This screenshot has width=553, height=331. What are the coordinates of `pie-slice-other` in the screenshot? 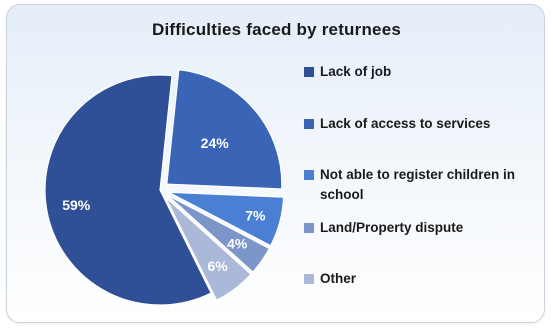 It's located at (208, 248).